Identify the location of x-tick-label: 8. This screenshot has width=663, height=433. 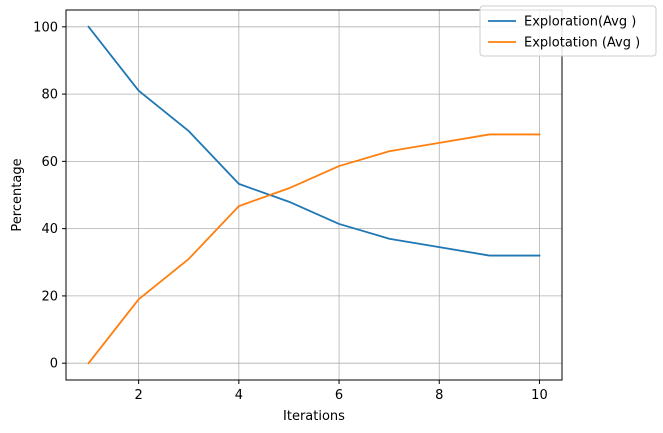
(439, 395).